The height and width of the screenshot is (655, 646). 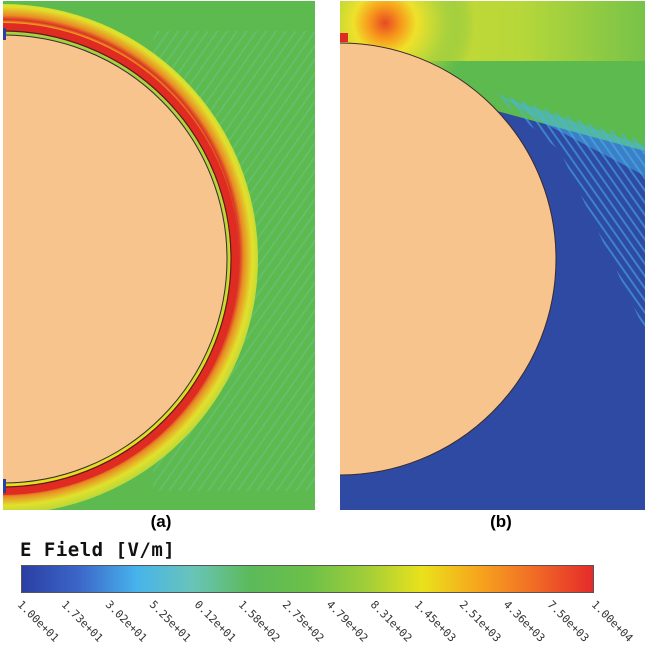 What do you see at coordinates (98, 550) in the screenshot?
I see `legend-title: E Field [V/m]` at bounding box center [98, 550].